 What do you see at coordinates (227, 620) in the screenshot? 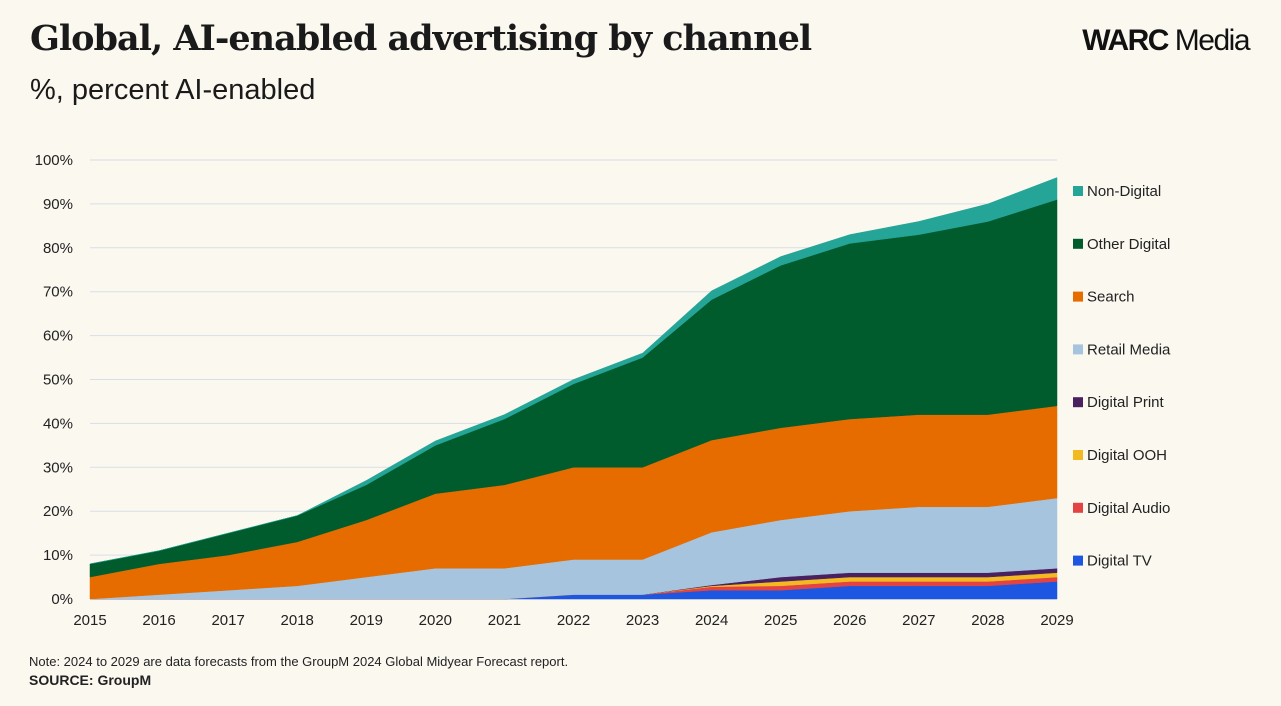
I see `x-tick-label: 2017` at bounding box center [227, 620].